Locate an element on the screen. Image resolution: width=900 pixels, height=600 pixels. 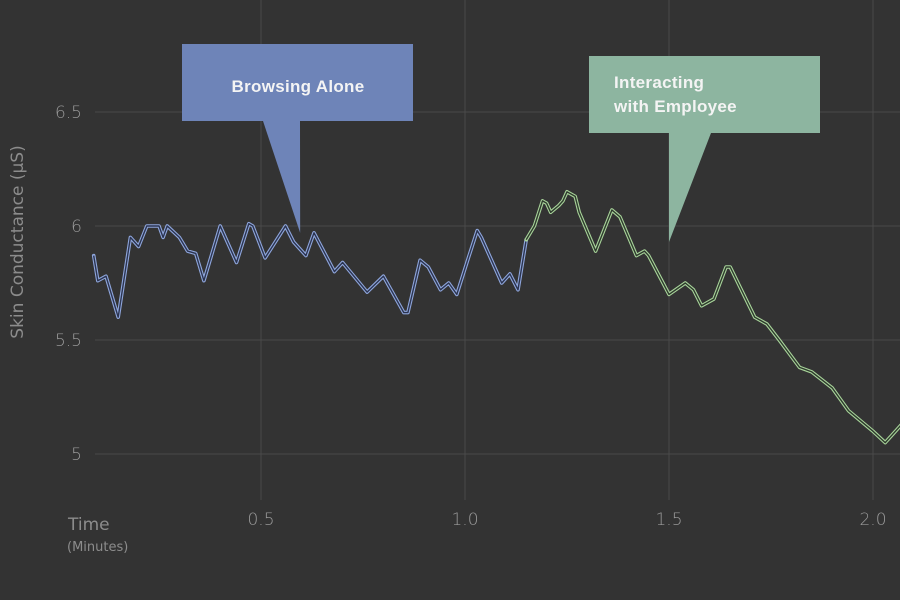
y-axis-title: Skin Conductance (µS) is located at coordinates (18, 241).